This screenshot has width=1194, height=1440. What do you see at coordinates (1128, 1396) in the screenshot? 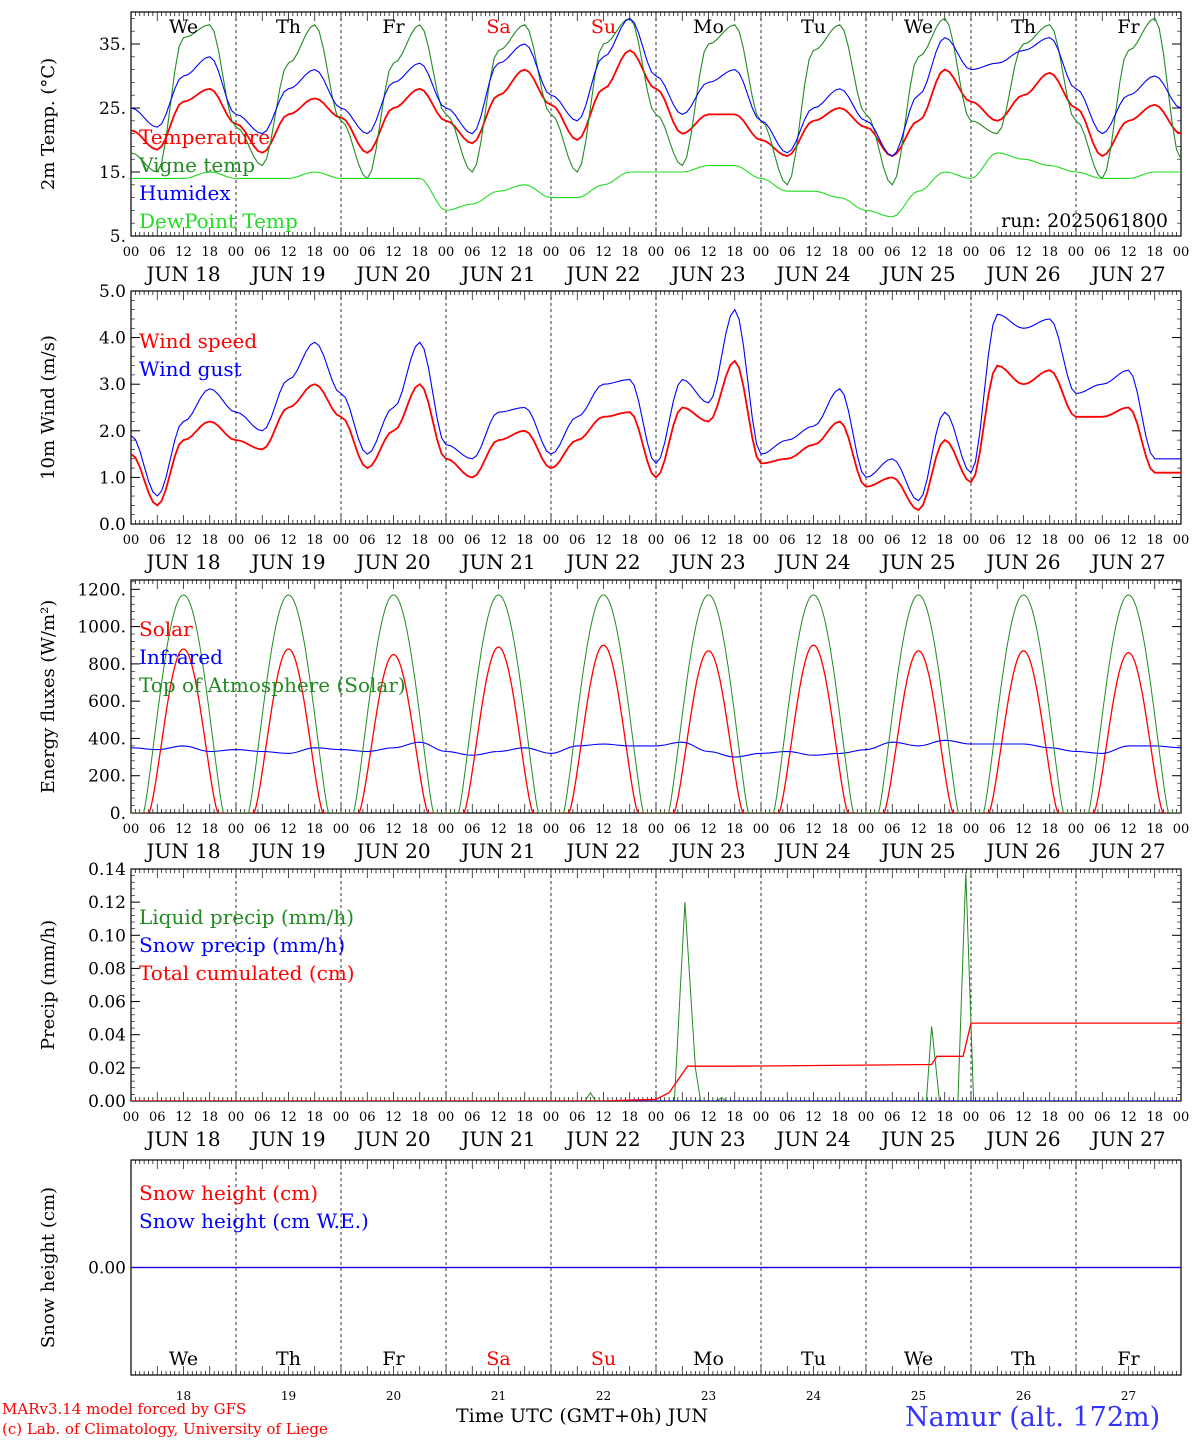
I see `day-number-label: 27` at bounding box center [1128, 1396].